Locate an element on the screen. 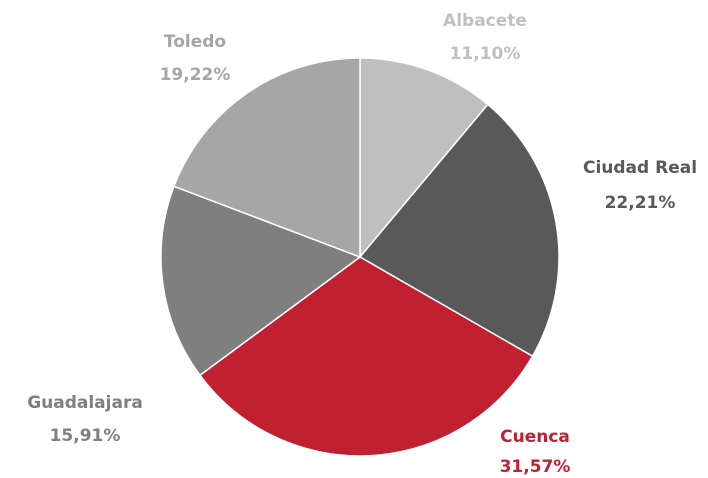 This screenshot has width=708, height=478. value-label: 22,21% is located at coordinates (640, 203).